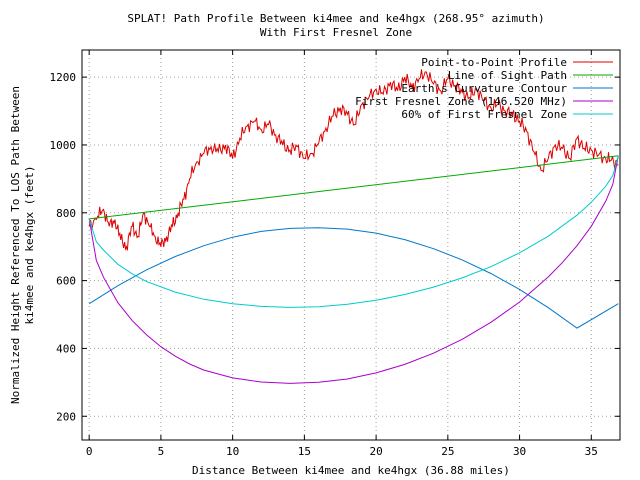  What do you see at coordinates (66, 416) in the screenshot?
I see `y-tick-label: 200` at bounding box center [66, 416].